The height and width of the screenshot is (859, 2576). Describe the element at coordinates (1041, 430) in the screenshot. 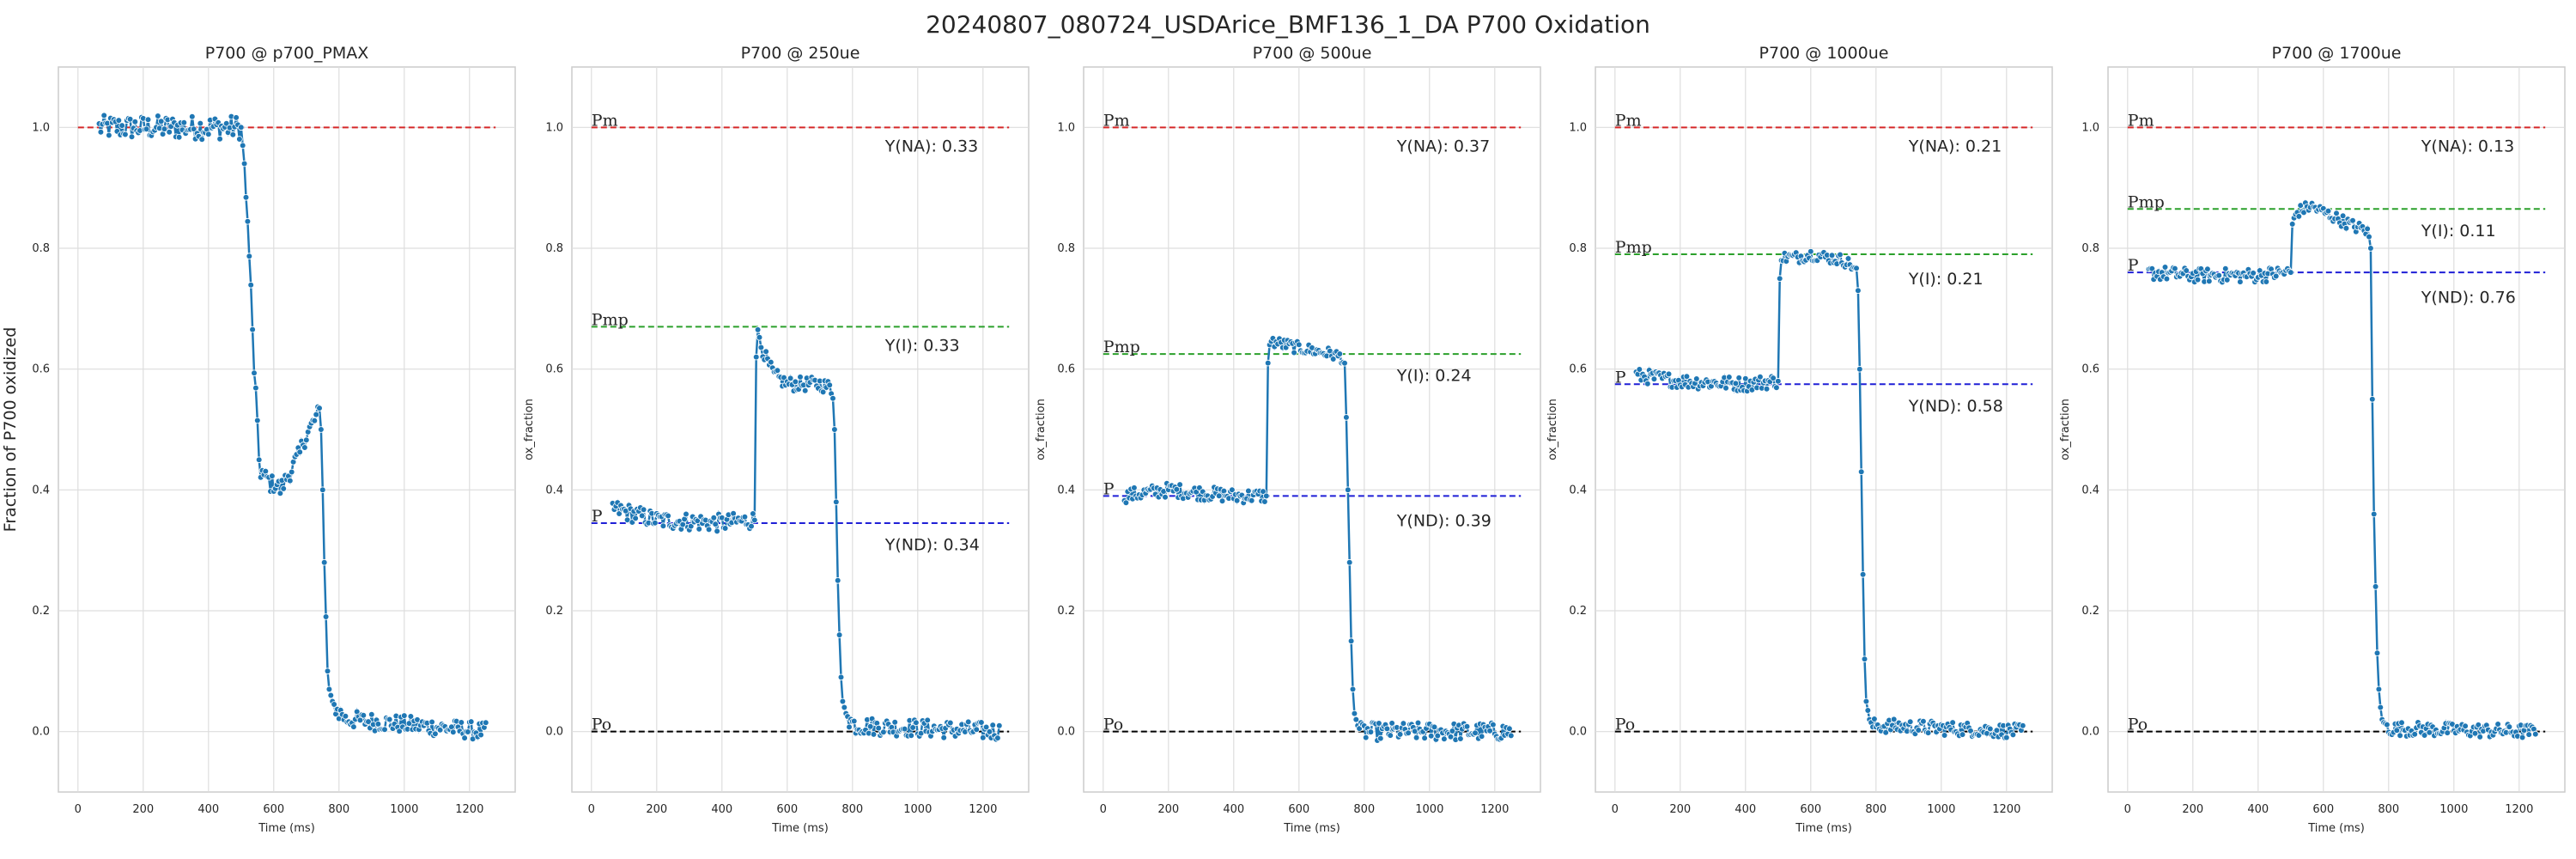

I see `y-axis-label: ox_fraction` at that location.